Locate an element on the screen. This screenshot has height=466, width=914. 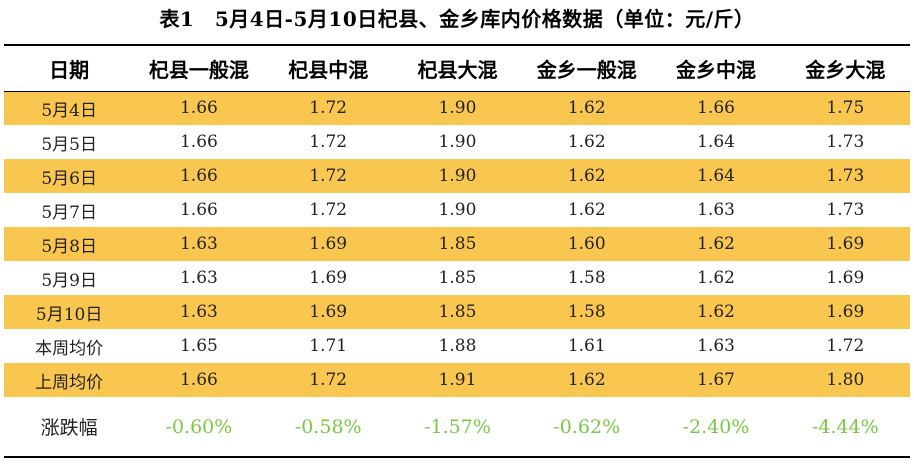
table-row: 本周均价 1.65 1.71 1.88 1.61 1.63 1.72 is located at coordinates (457, 346).